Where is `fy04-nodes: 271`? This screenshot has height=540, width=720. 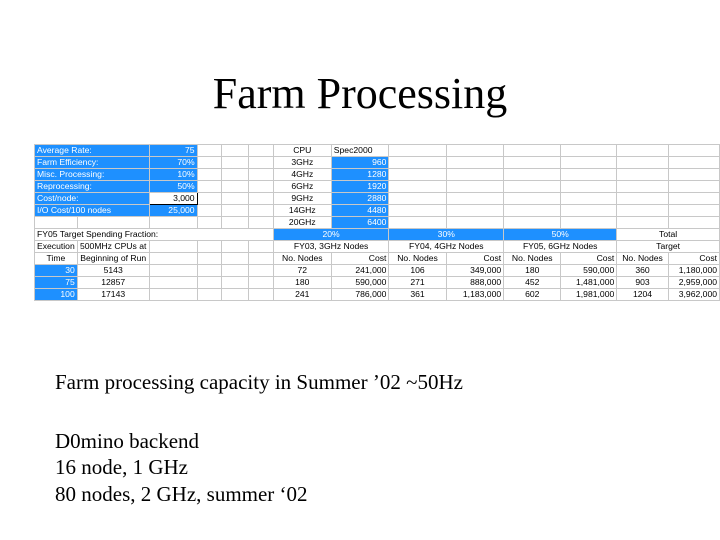
fy04-nodes: 271 is located at coordinates (417, 282).